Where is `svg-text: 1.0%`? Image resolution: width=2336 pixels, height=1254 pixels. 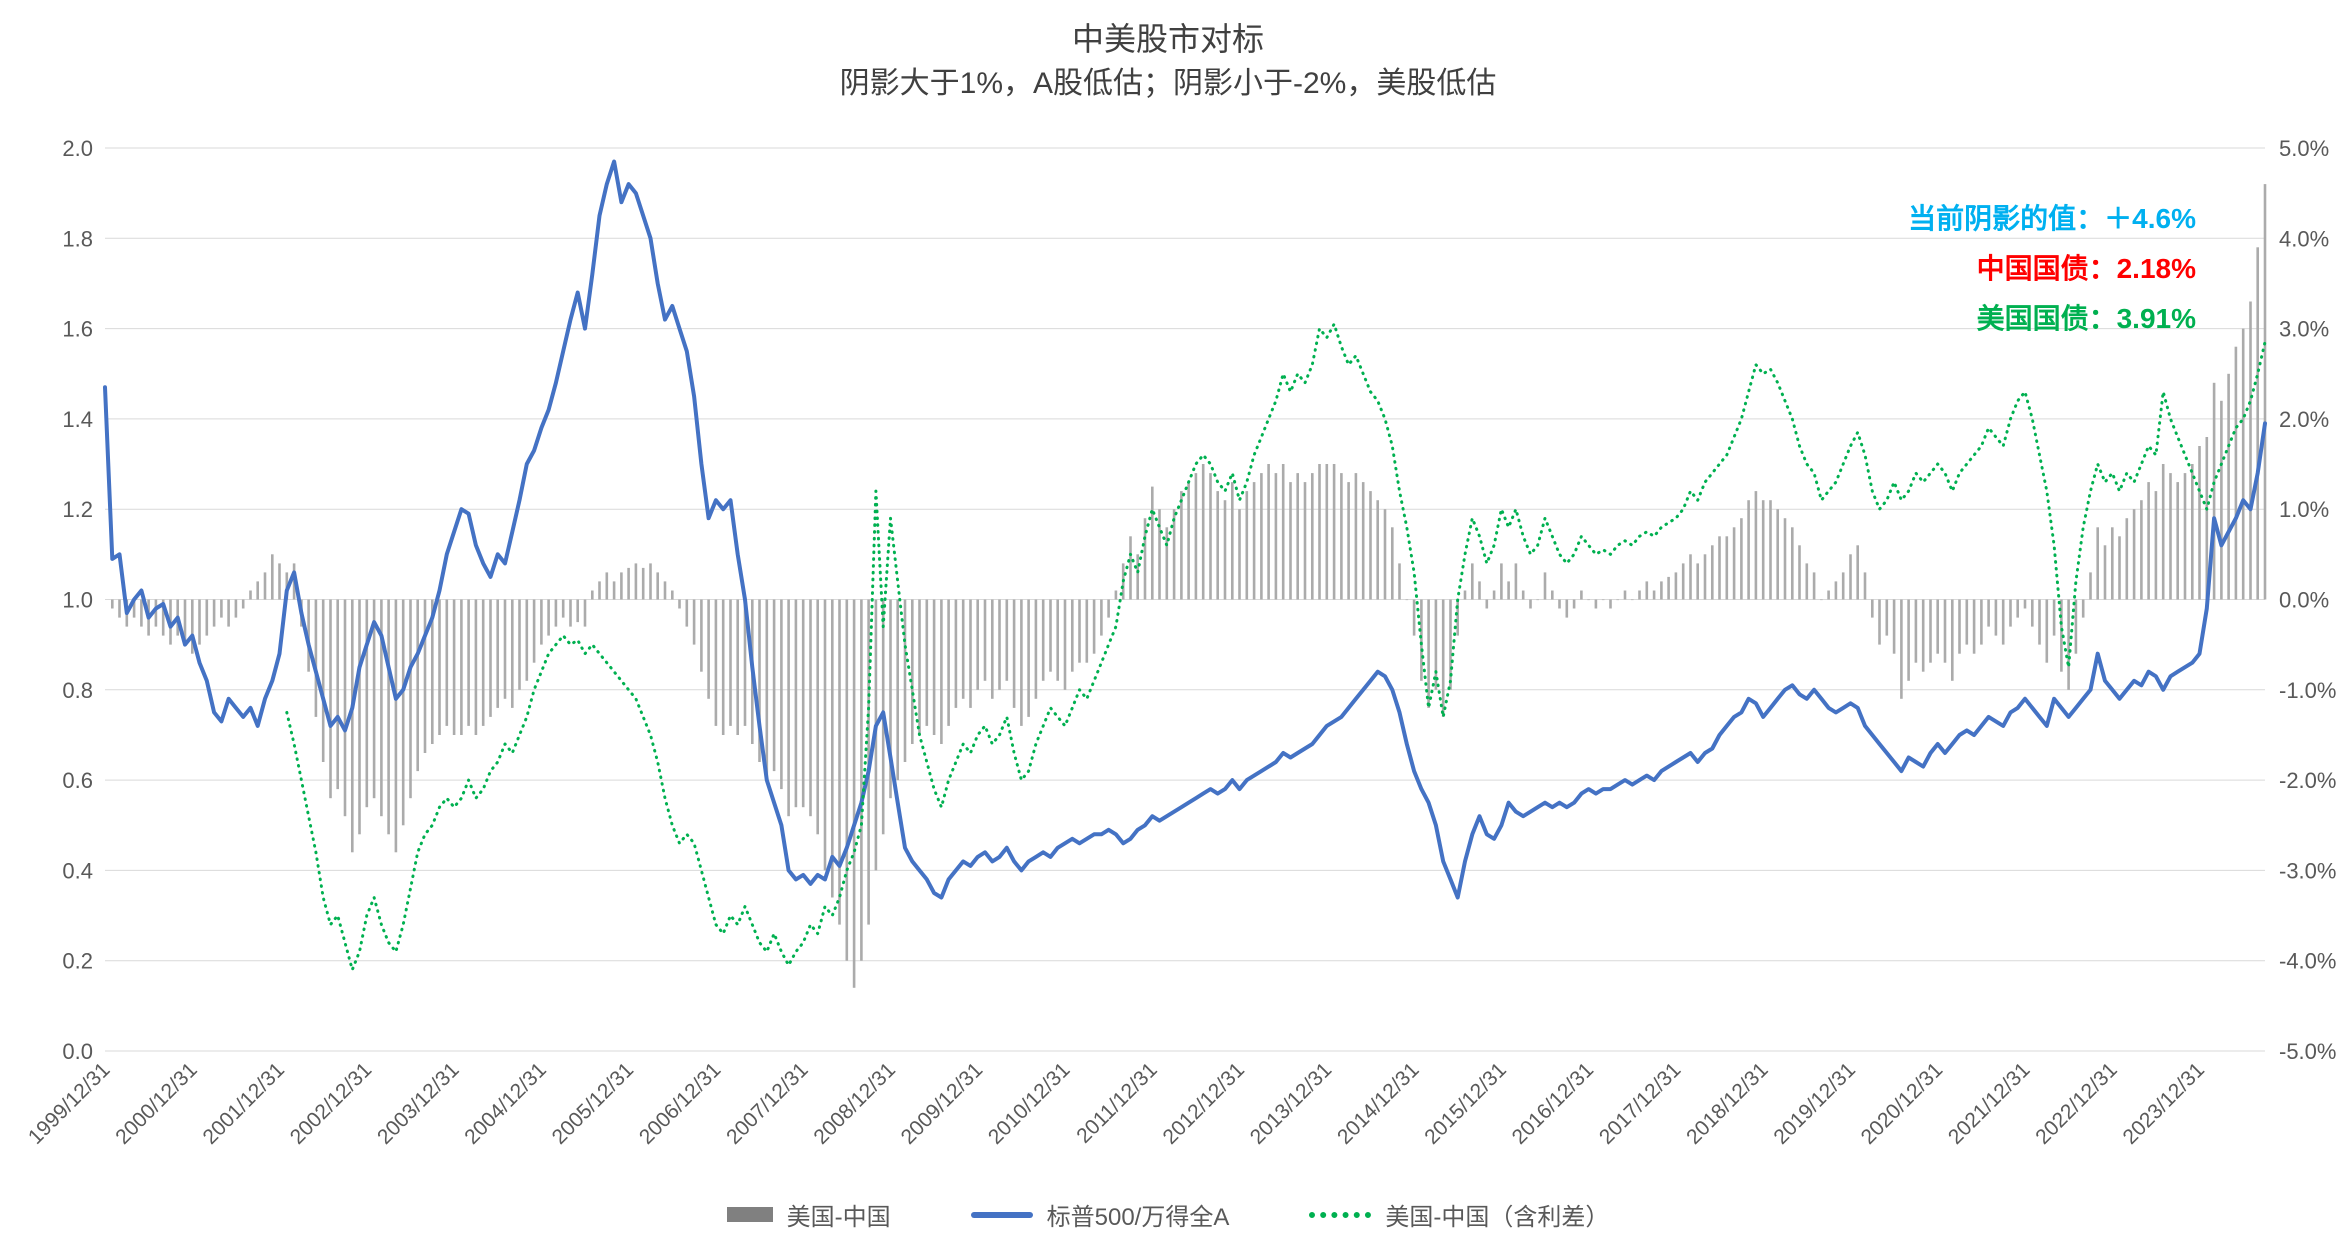
svg-text: 1.0% is located at coordinates (2304, 509).